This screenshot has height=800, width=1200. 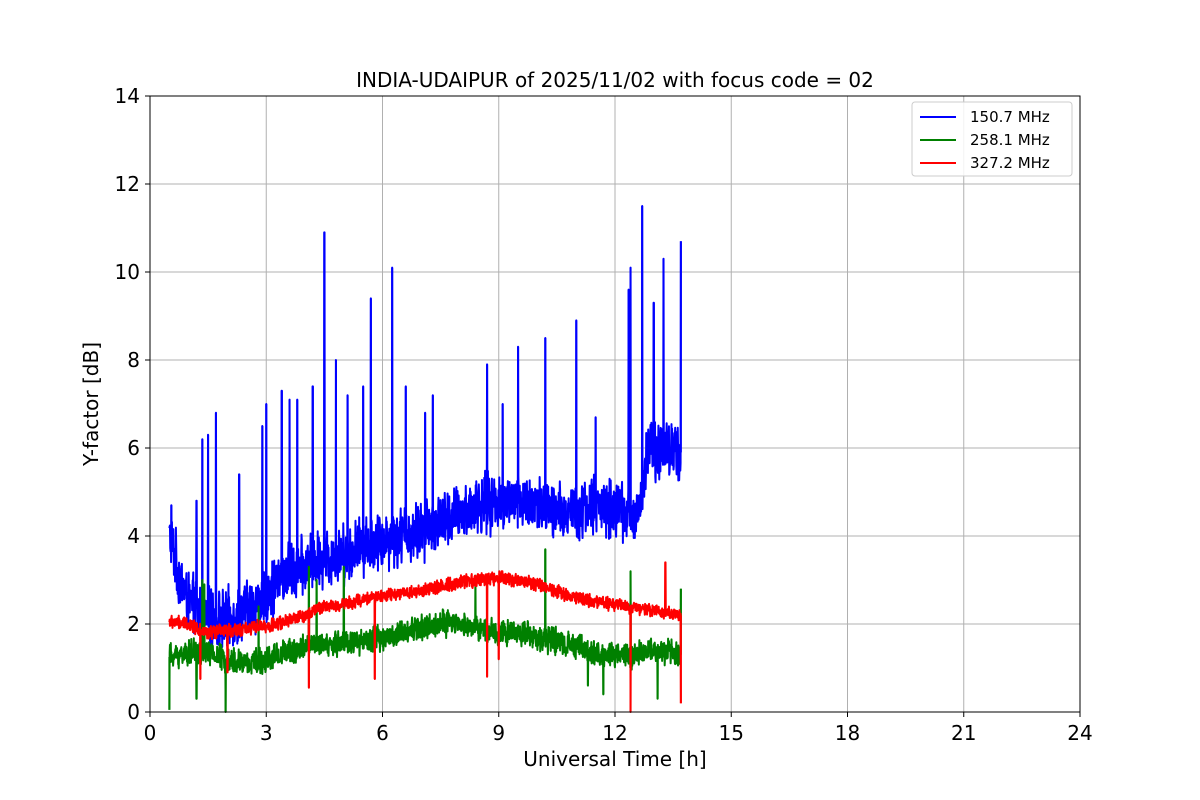 What do you see at coordinates (127, 96) in the screenshot?
I see `y-tick-label: 14` at bounding box center [127, 96].